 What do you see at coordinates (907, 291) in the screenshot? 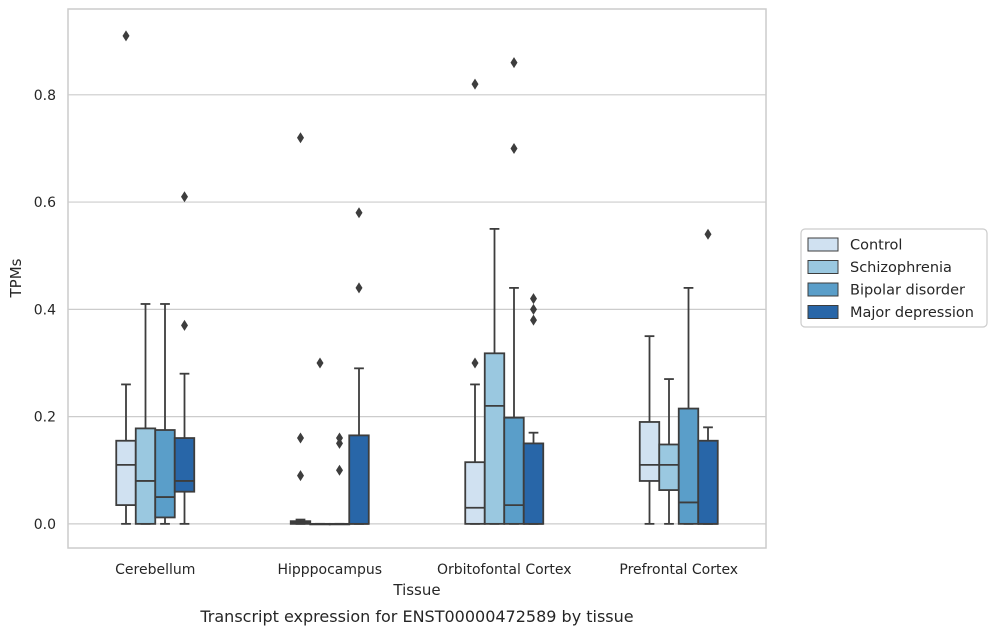
I see `legend-label: Bipolar disorder` at bounding box center [907, 291].